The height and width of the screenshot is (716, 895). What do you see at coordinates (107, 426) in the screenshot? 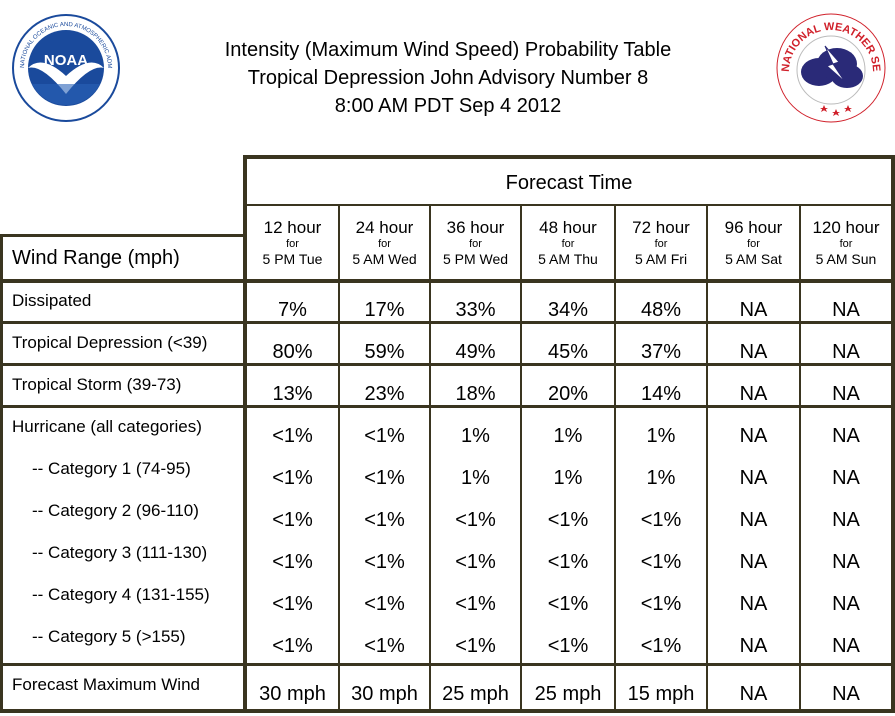
I see `row-label: Hurricane (all categories)` at bounding box center [107, 426].